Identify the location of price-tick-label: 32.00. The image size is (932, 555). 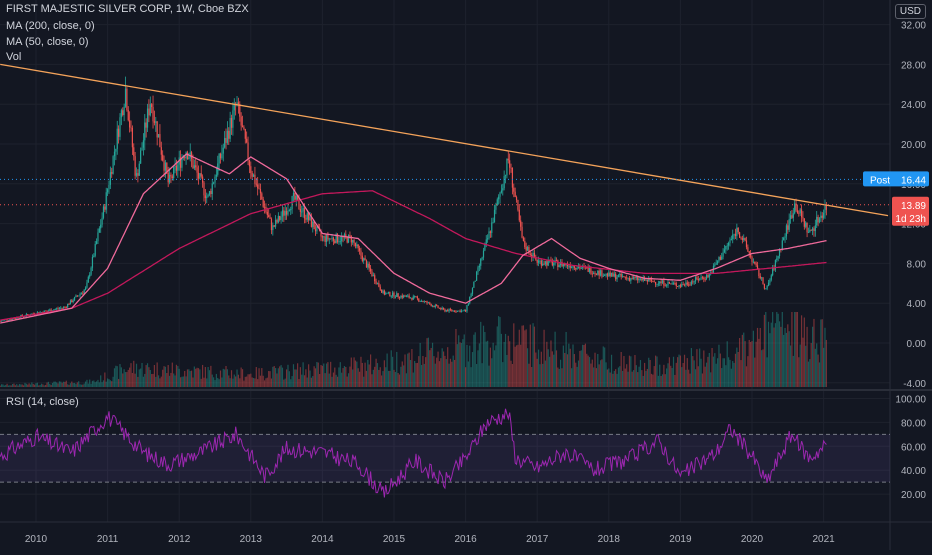
(913, 26).